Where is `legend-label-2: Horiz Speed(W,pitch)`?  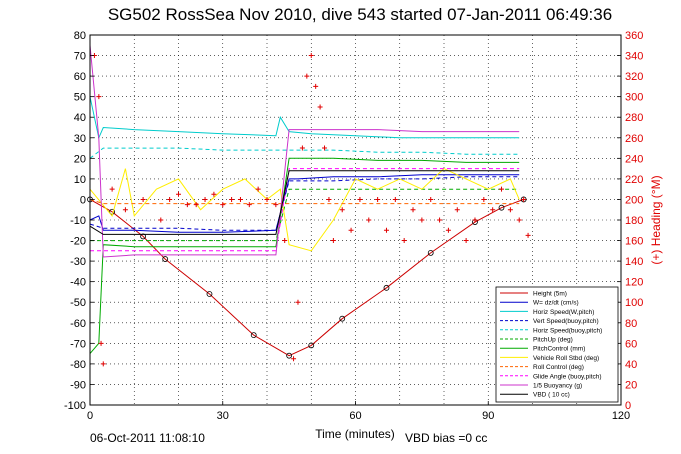 legend-label-2: Horiz Speed(W,pitch) is located at coordinates (563, 312).